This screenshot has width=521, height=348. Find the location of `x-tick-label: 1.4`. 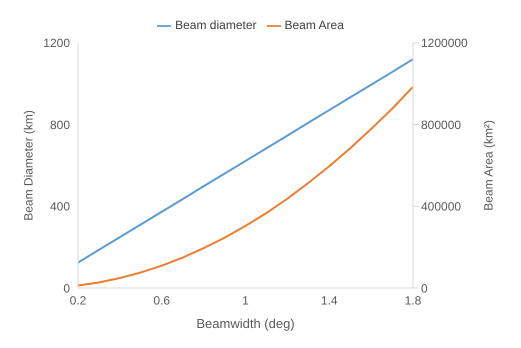

x-tick-label: 1.4 is located at coordinates (329, 301).